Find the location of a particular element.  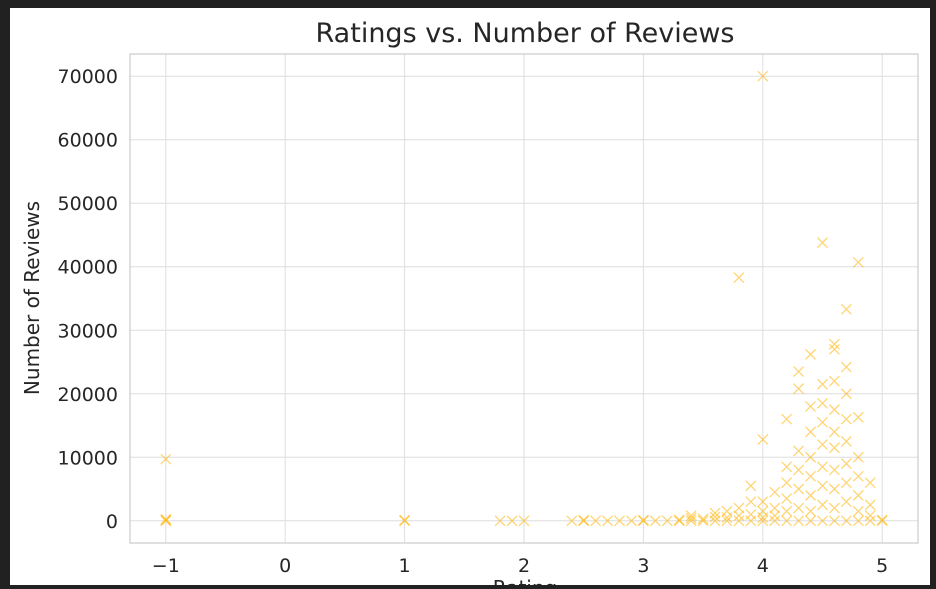

x-tick-label: −1 is located at coordinates (166, 566).